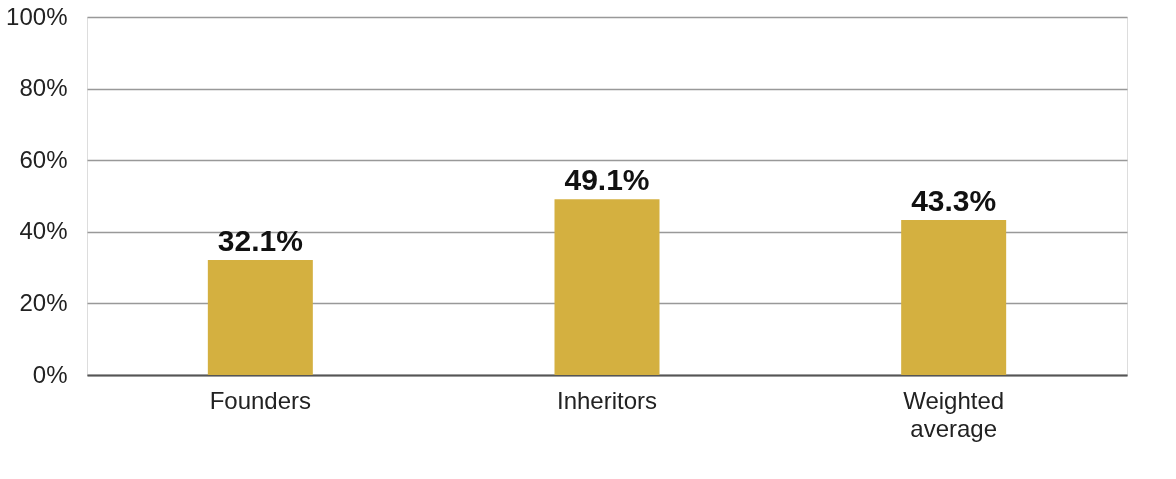 This screenshot has width=1176, height=479. I want to click on x-tick-label: Founders, so click(260, 400).